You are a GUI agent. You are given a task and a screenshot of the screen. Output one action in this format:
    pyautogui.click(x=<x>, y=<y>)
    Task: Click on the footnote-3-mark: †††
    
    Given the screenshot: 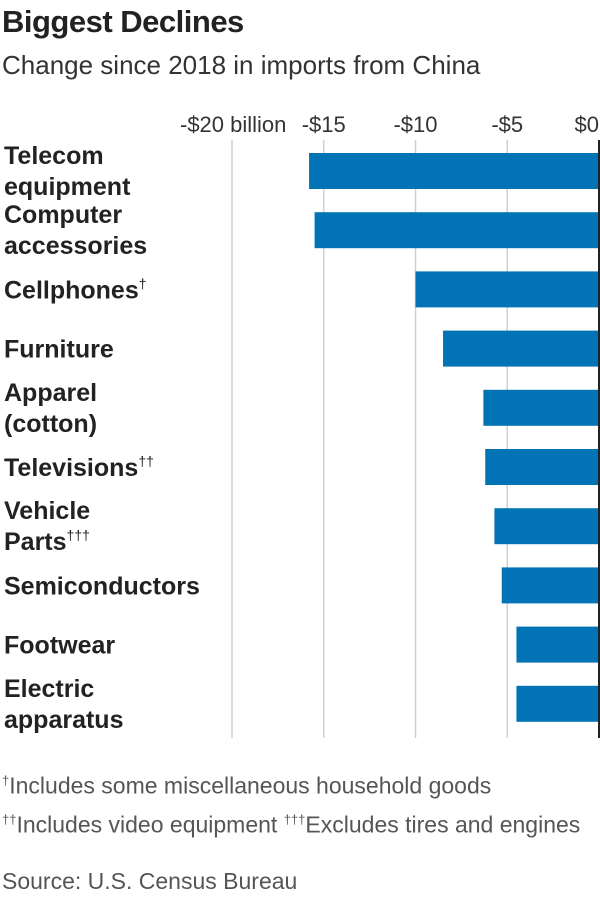 What is the action you would take?
    pyautogui.click(x=294, y=819)
    